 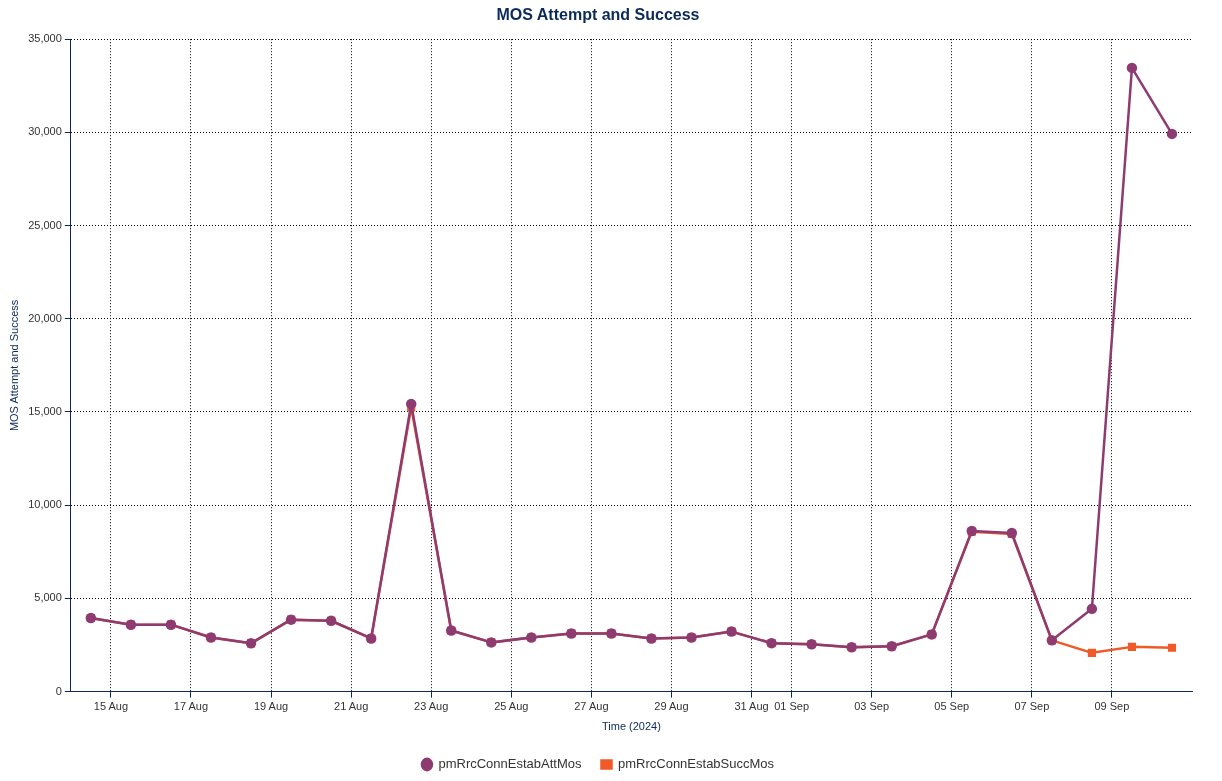 I want to click on y-tick-label: 15,000, so click(x=45, y=411).